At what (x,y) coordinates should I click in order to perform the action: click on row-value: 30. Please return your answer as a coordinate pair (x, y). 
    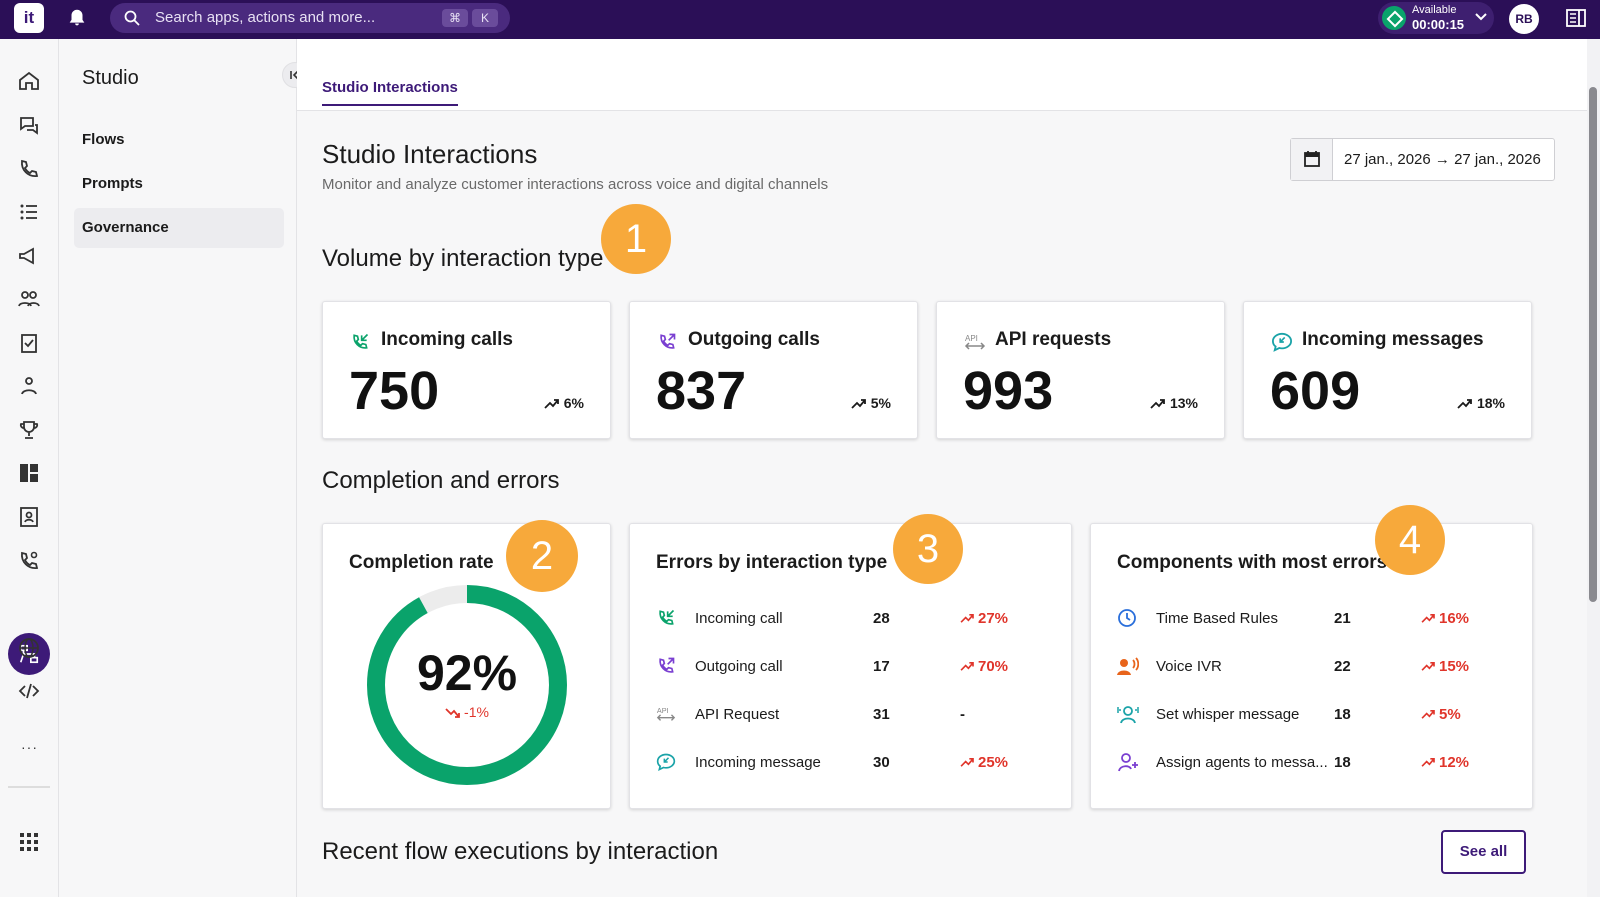
    Looking at the image, I should click on (881, 762).